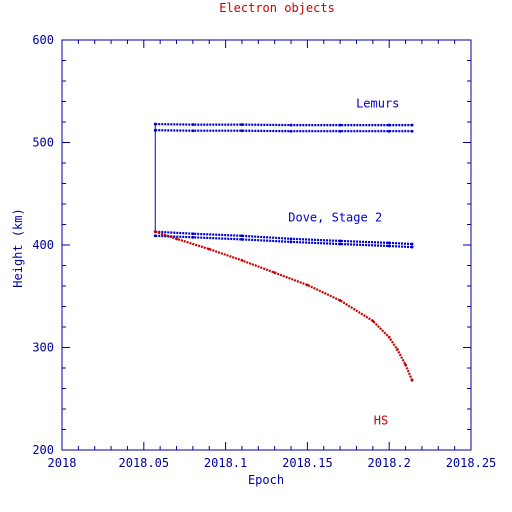 The width and height of the screenshot is (512, 512). Describe the element at coordinates (266, 480) in the screenshot. I see `x-axis-label: Epoch` at that location.